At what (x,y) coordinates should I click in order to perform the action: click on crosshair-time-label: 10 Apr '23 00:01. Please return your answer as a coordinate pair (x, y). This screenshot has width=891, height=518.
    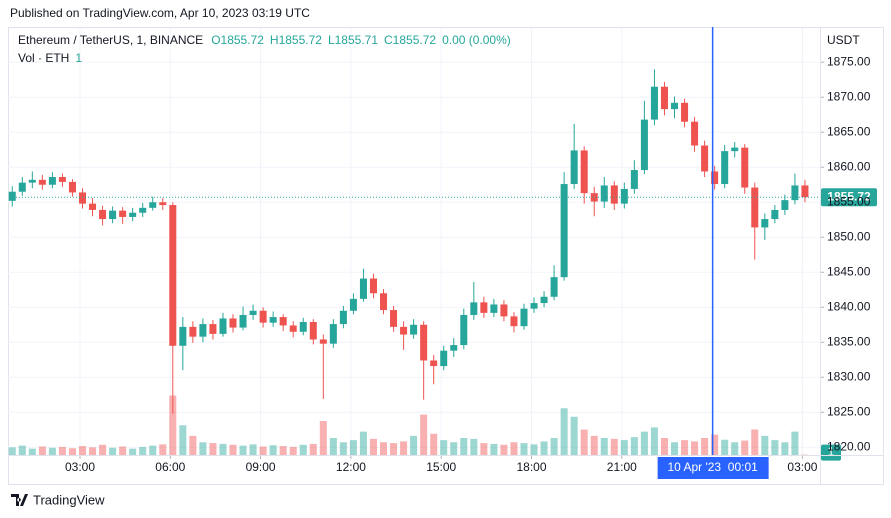
    Looking at the image, I should click on (712, 467).